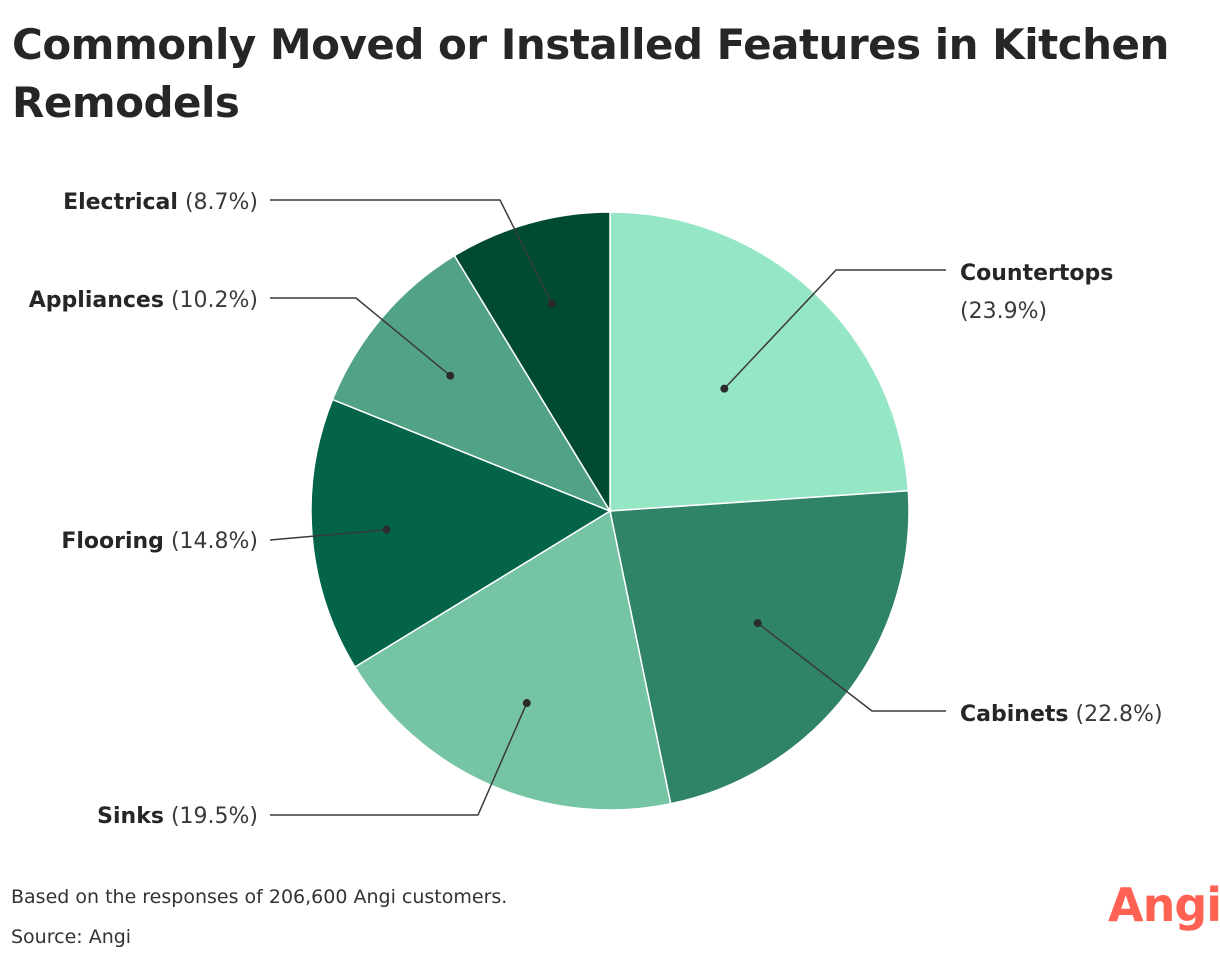  What do you see at coordinates (1118, 714) in the screenshot?
I see `label-value-cabinets: (22.8%)` at bounding box center [1118, 714].